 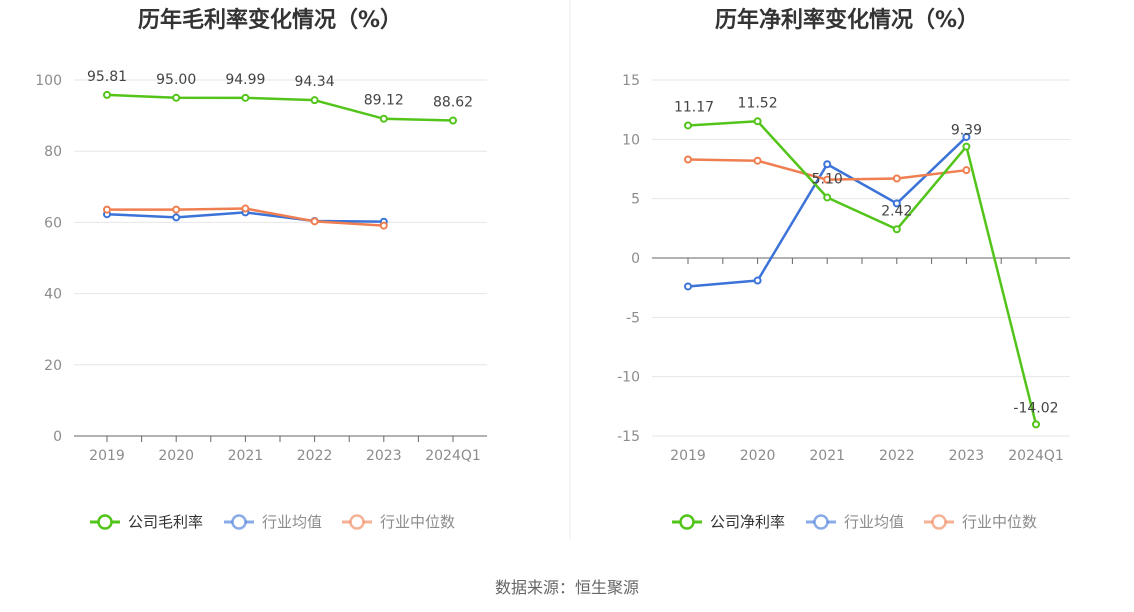 I want to click on legend-label: 公司净利率, so click(x=747, y=522).